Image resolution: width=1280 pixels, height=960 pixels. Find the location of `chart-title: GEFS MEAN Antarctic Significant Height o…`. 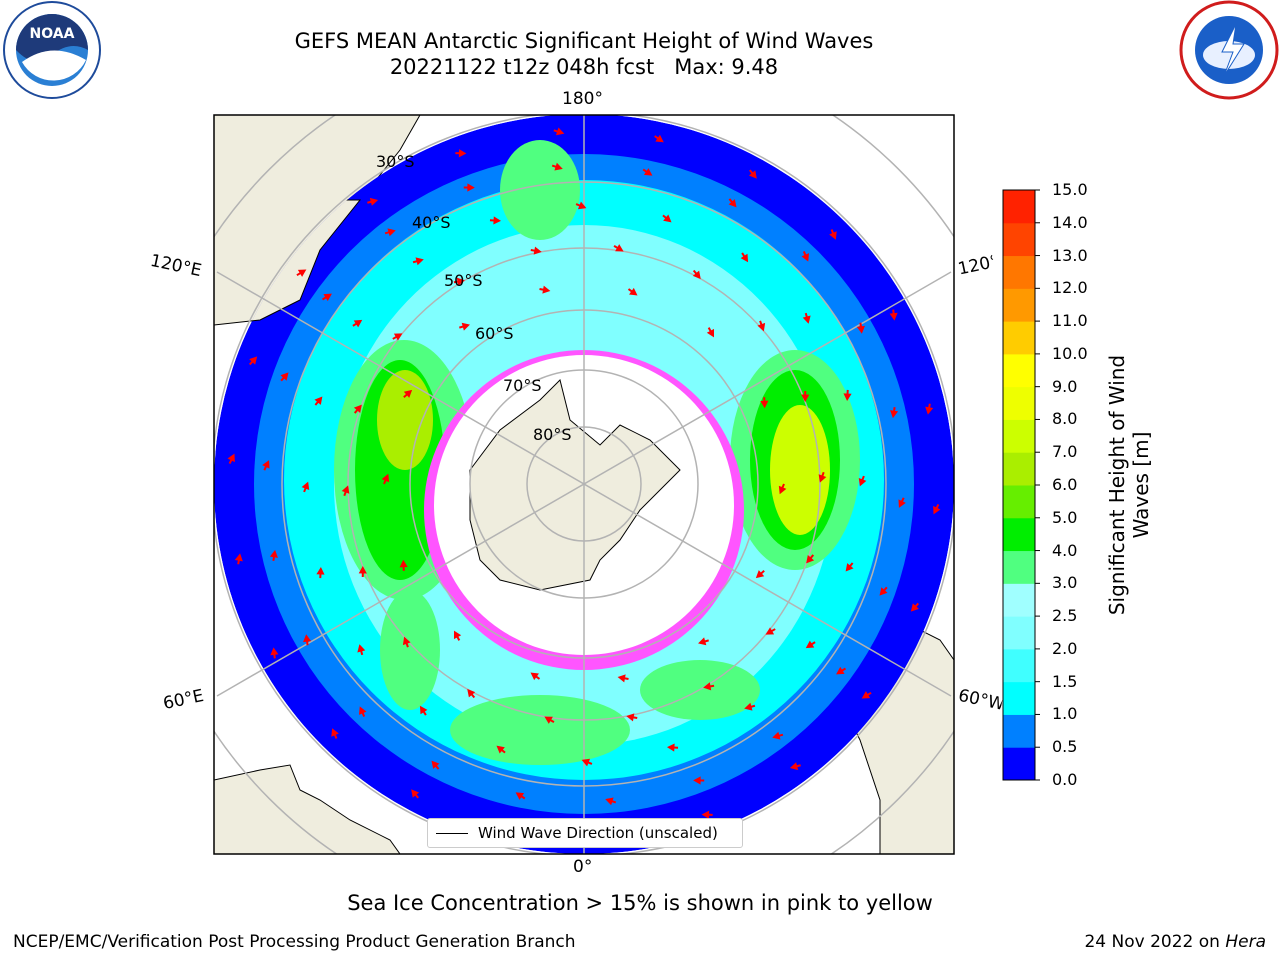

chart-title: GEFS MEAN Antarctic Significant Height o… is located at coordinates (584, 41).